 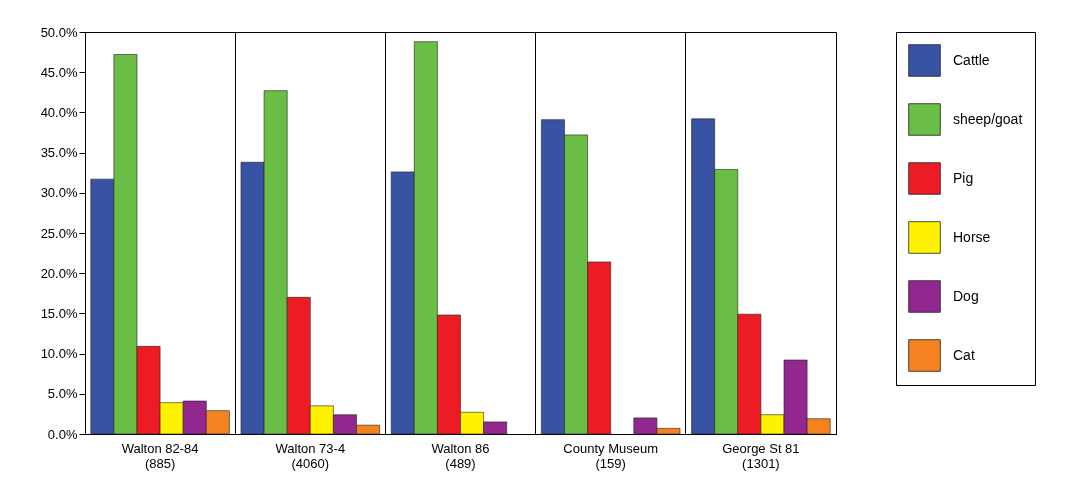 I want to click on y-tick-label: 35.0%, so click(x=59, y=153).